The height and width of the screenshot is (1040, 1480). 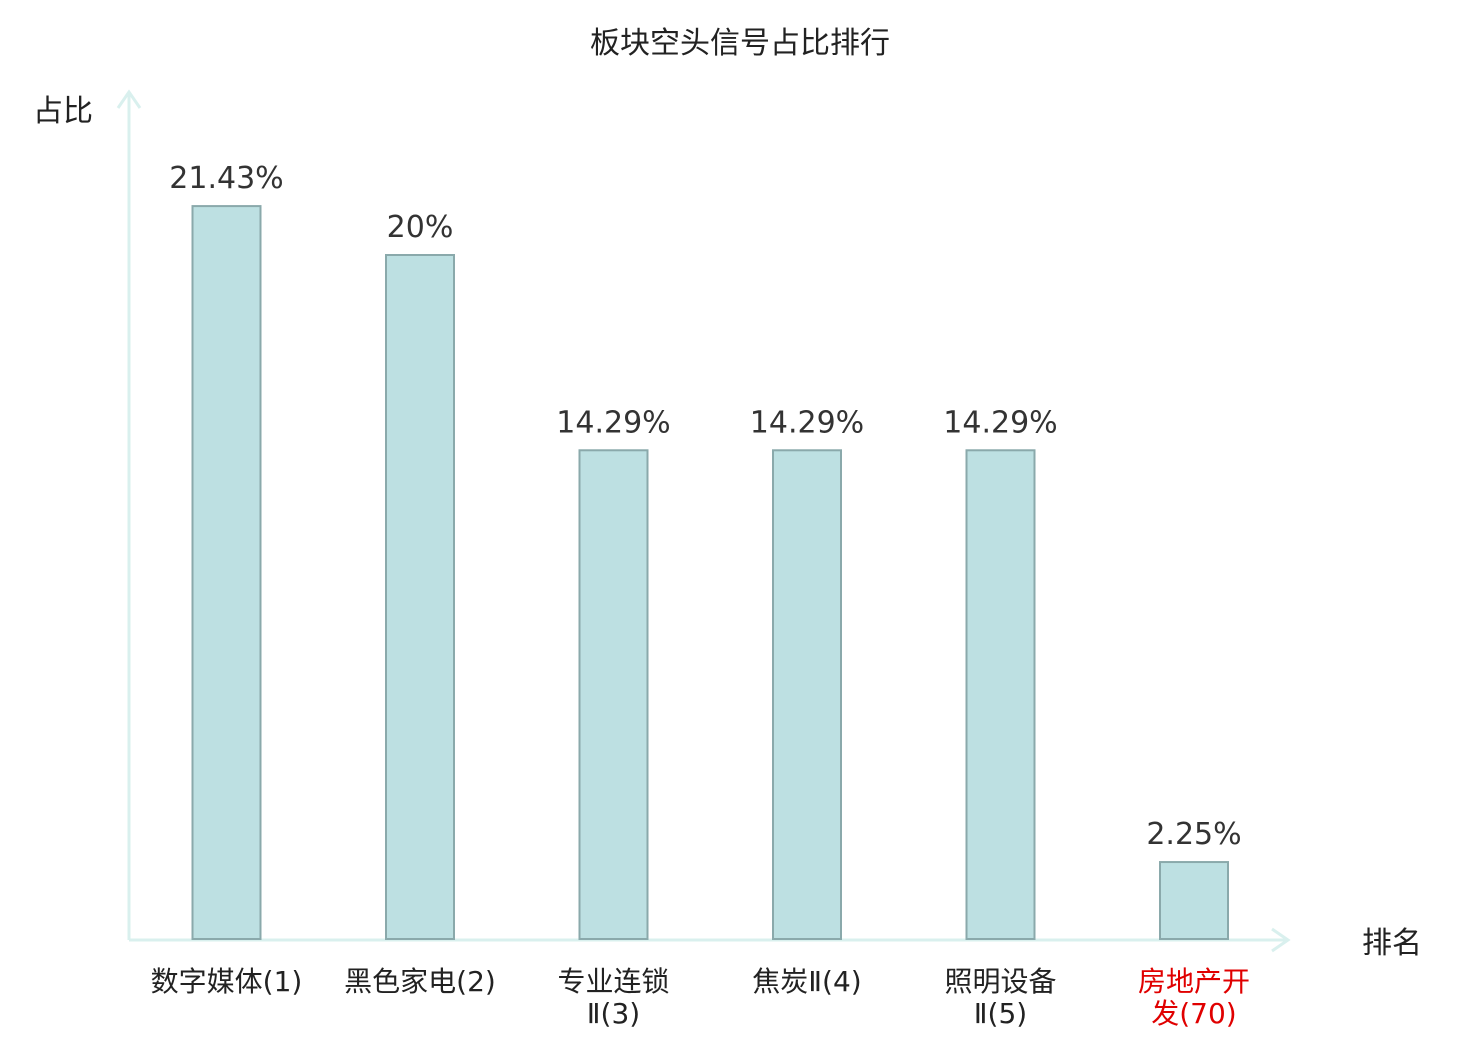 I want to click on y-axis-label: 占比, so click(x=63, y=111).